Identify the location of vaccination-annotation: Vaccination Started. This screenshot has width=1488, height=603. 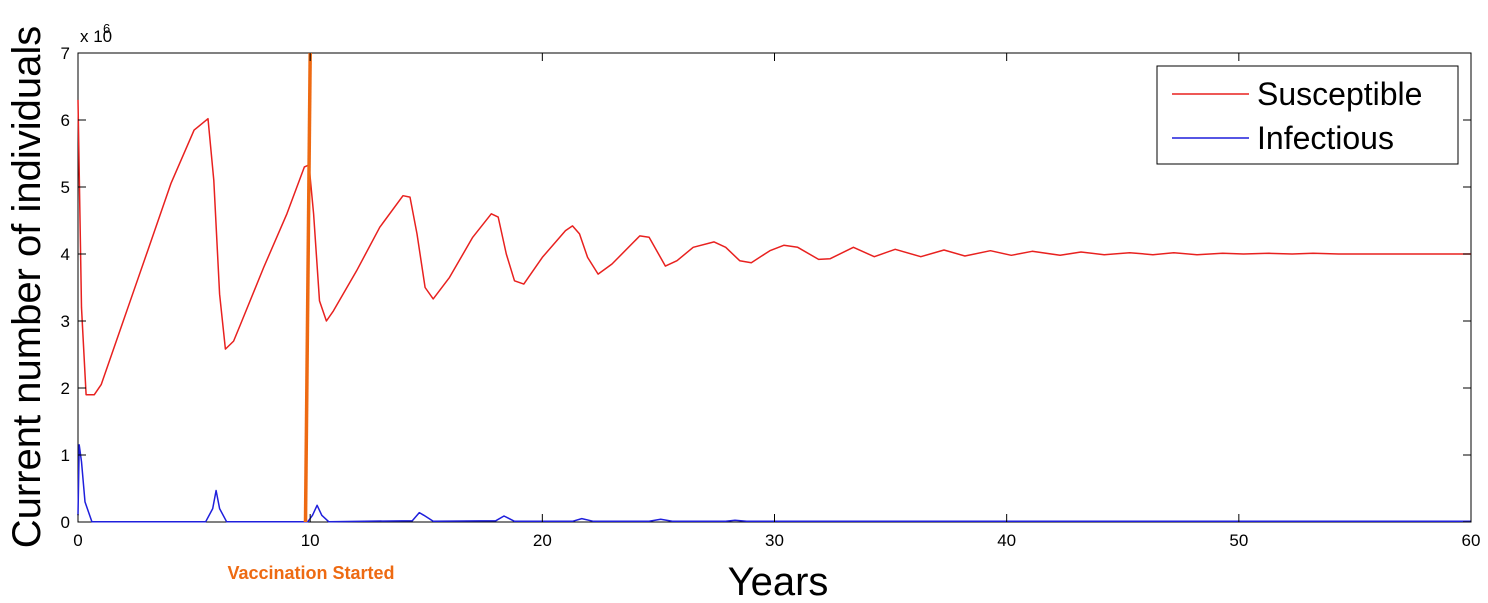
(310, 573).